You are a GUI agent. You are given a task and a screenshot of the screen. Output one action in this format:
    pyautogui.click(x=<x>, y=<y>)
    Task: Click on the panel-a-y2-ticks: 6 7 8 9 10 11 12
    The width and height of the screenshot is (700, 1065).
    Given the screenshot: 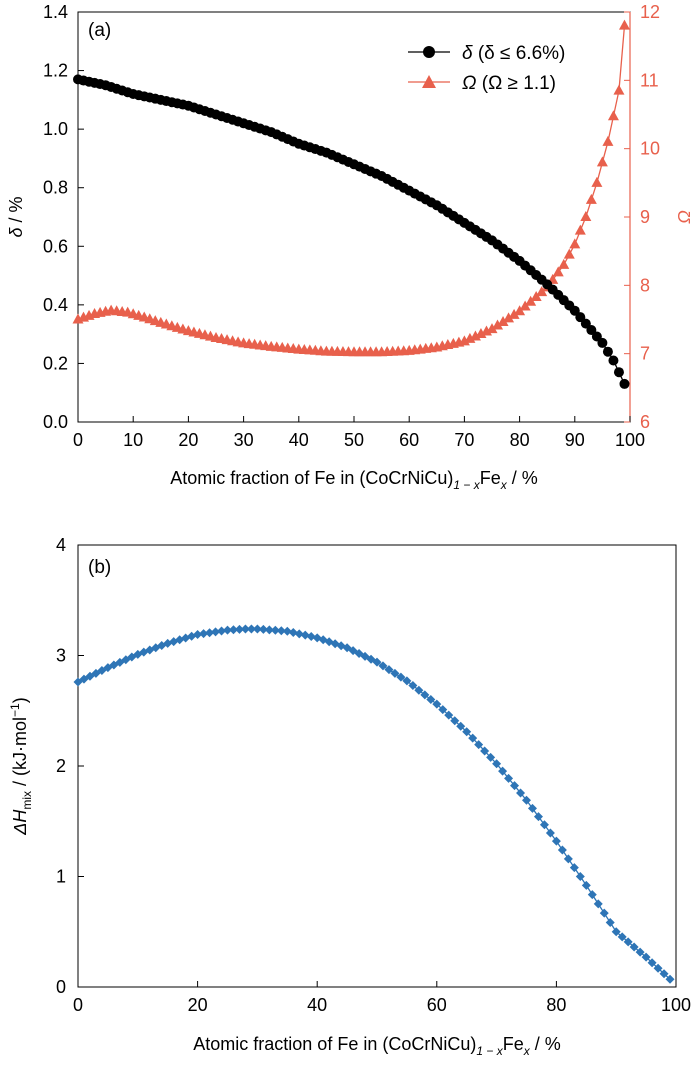 What is the action you would take?
    pyautogui.click(x=642, y=217)
    